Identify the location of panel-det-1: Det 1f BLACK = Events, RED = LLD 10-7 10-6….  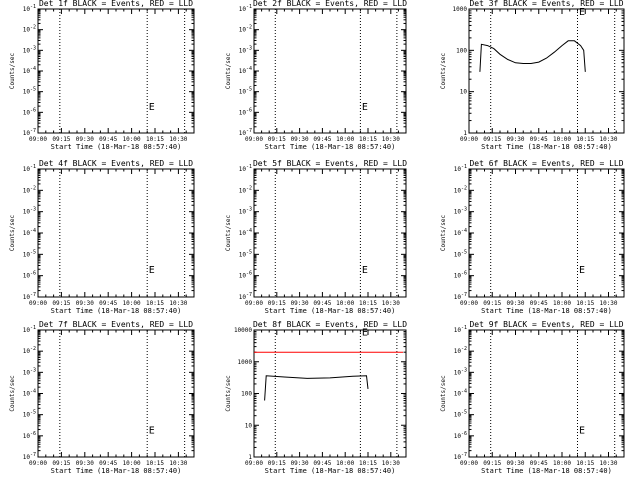
(102, 75).